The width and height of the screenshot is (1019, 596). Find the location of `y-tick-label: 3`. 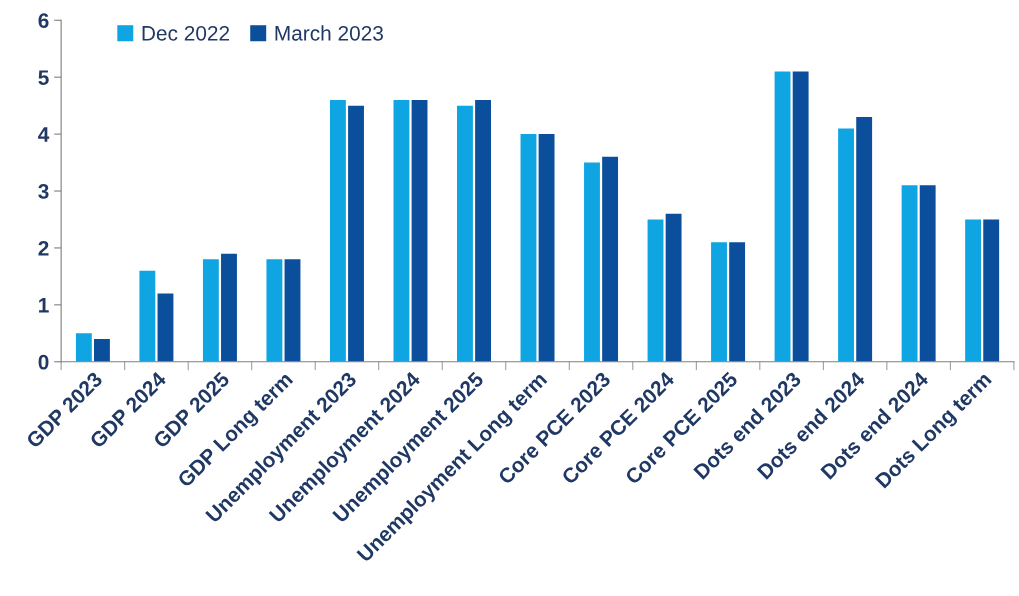

y-tick-label: 3 is located at coordinates (43, 191).